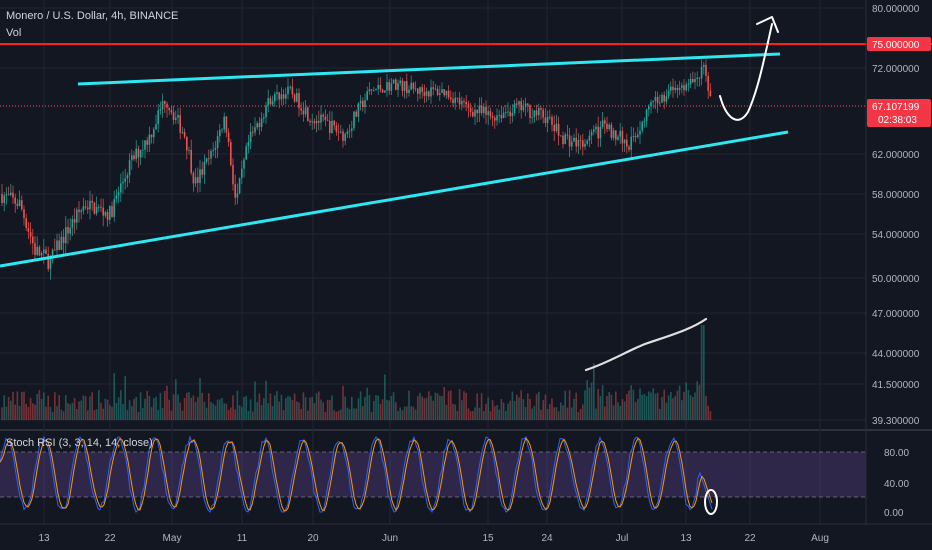  Describe the element at coordinates (44, 538) in the screenshot. I see `time-axis-label: 13` at that location.